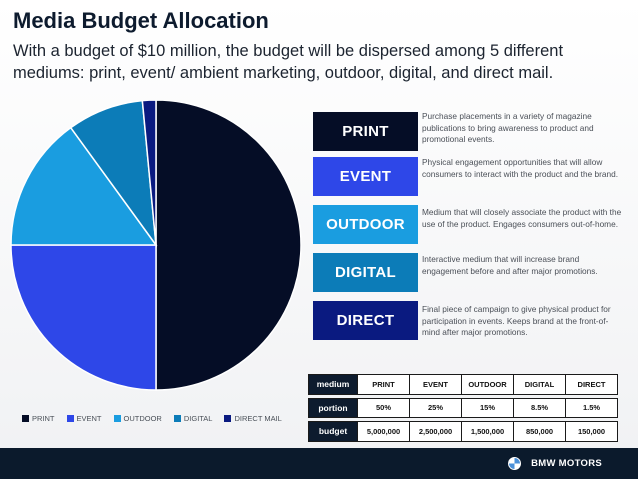 This screenshot has height=479, width=638. I want to click on medium-label-event: EVENT, so click(365, 176).